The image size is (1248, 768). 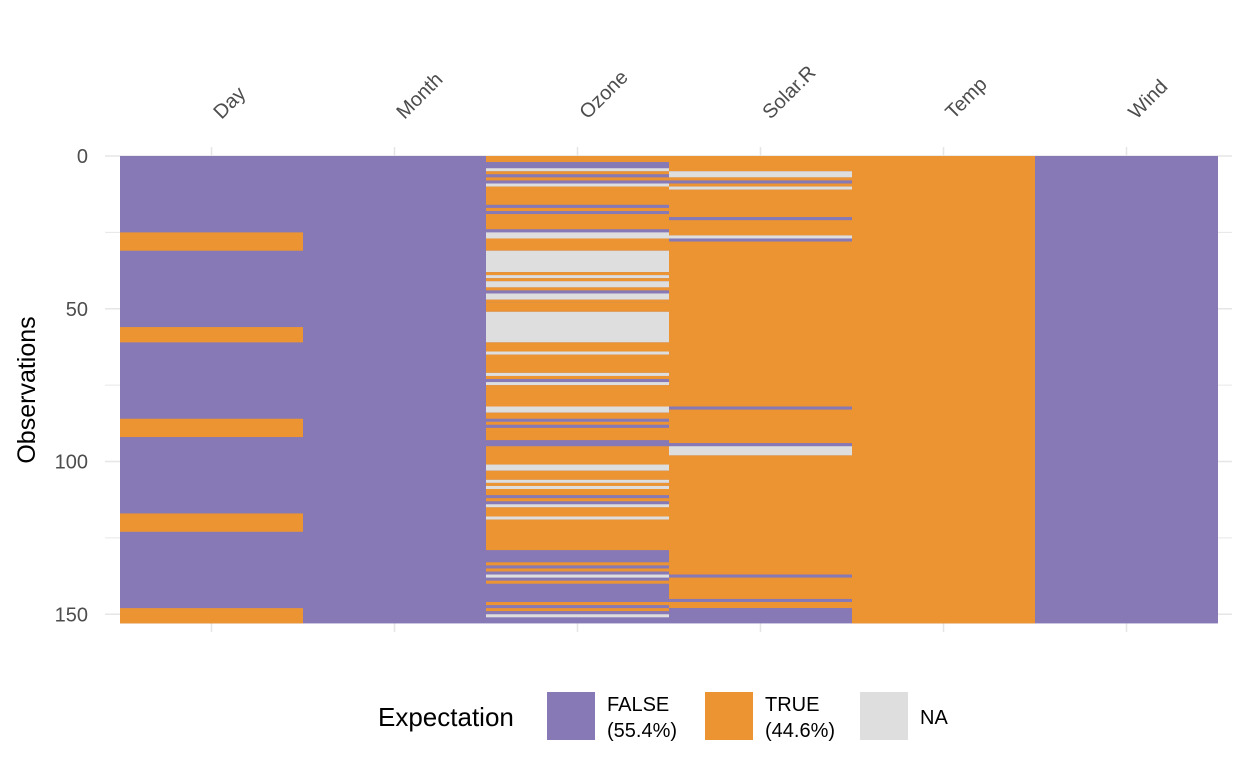 I want to click on legend-label: TRUE, so click(x=792, y=705).